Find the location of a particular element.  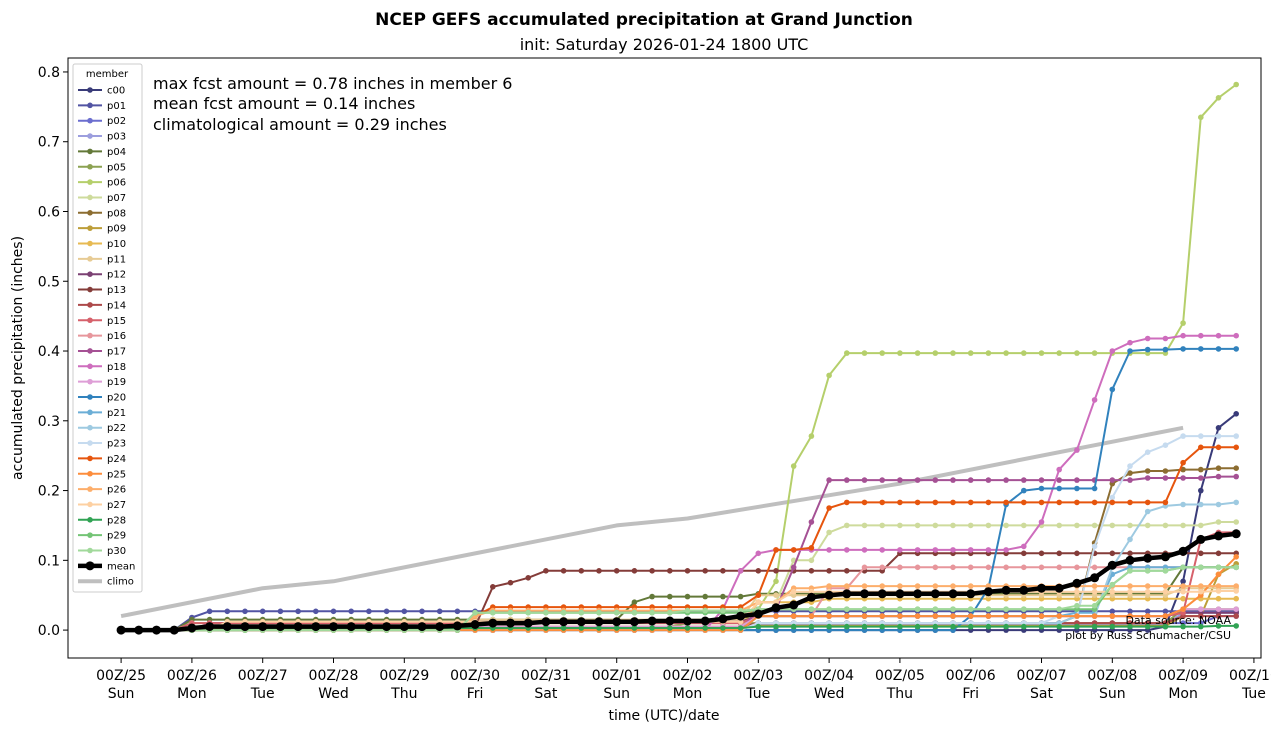

legend-label-c00: c00 is located at coordinates (116, 91).